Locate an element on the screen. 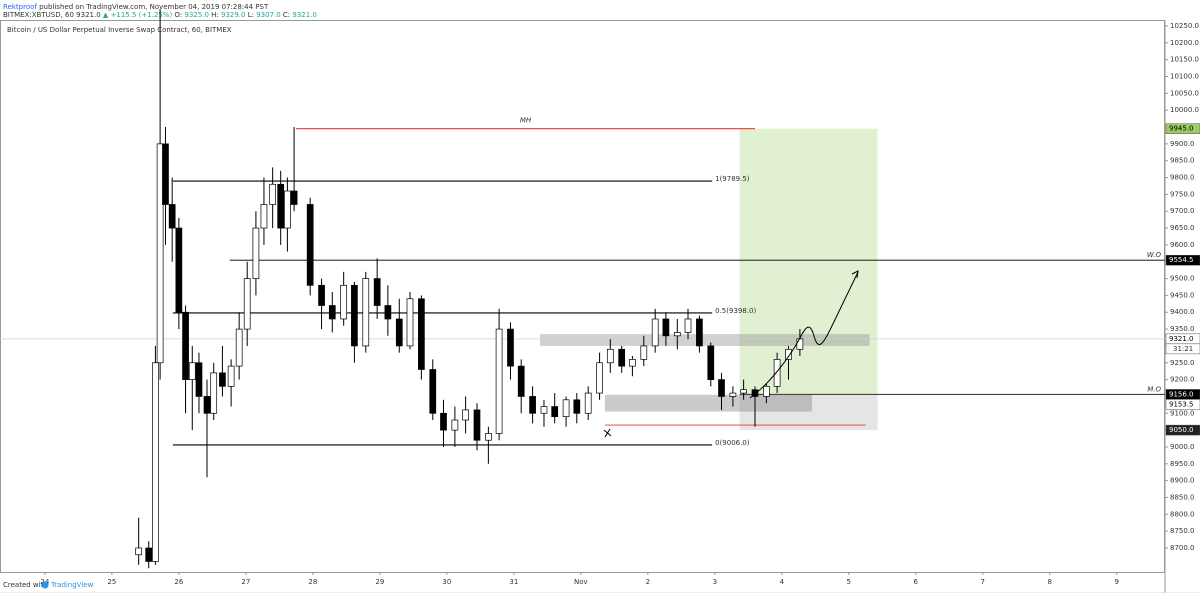  y-tick-label: 8750.0 is located at coordinates (1182, 531).